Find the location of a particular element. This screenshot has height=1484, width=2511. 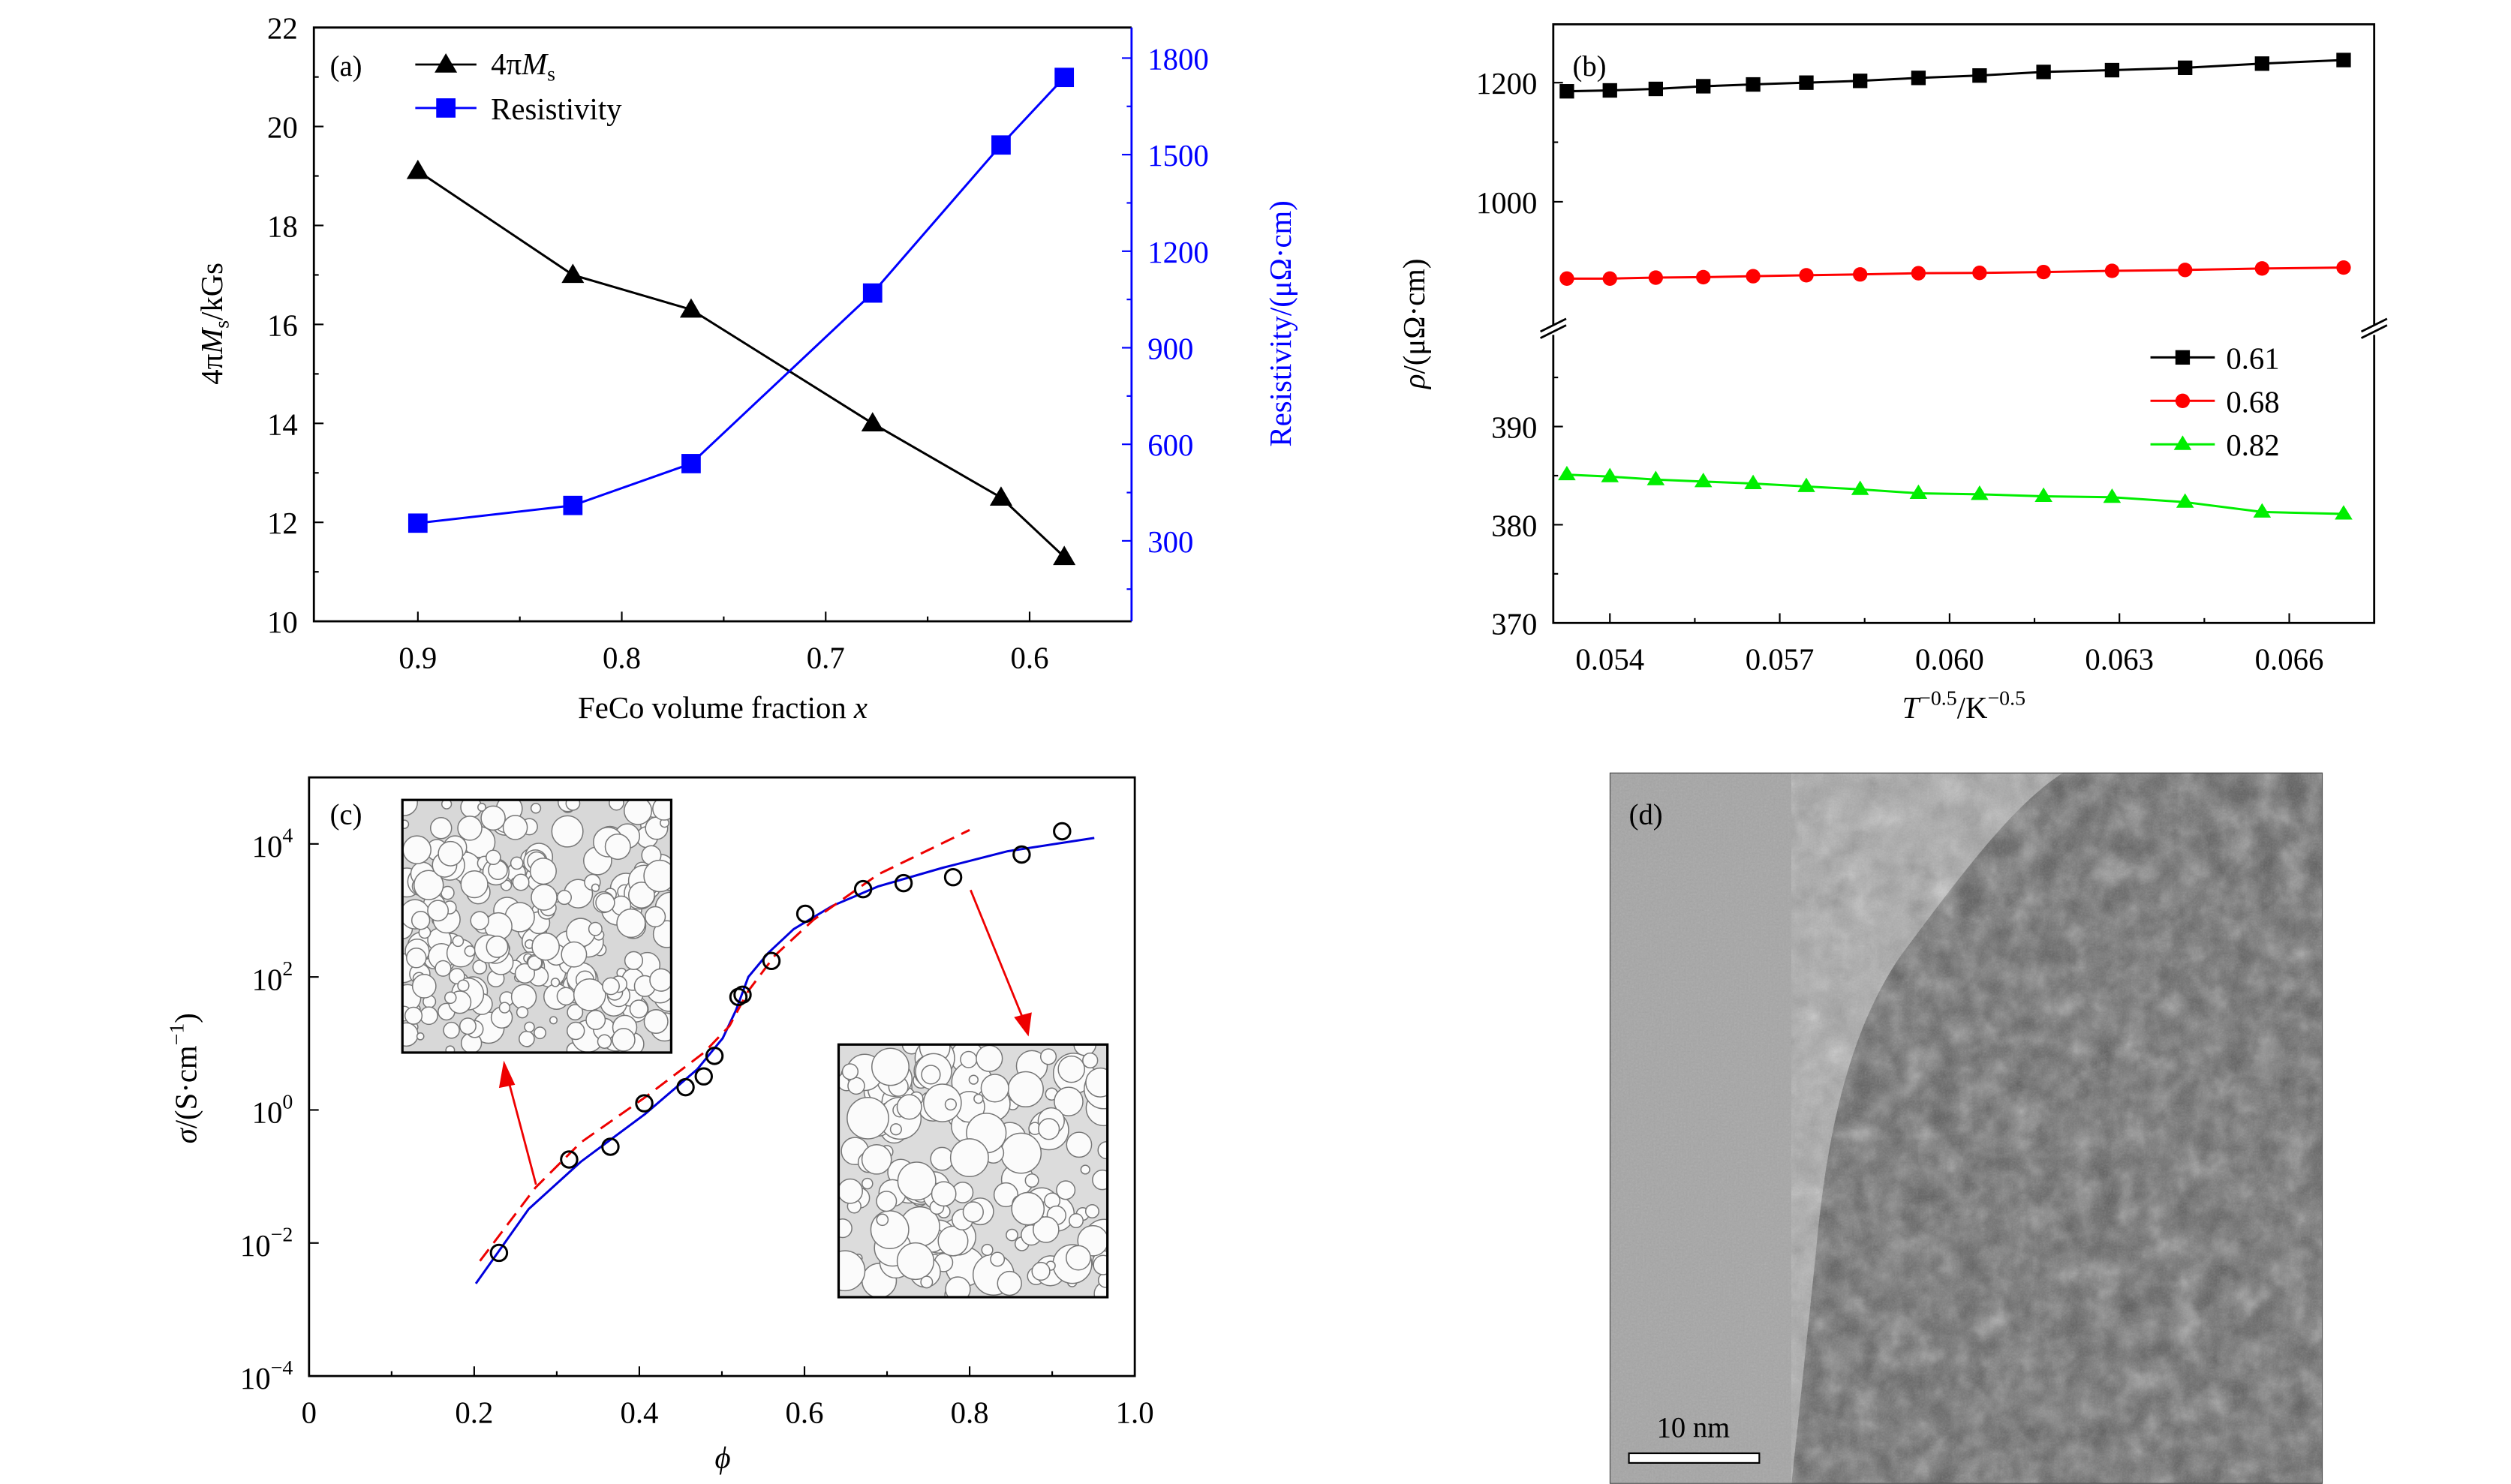

x-tick-label: 0.066 is located at coordinates (2289, 659).